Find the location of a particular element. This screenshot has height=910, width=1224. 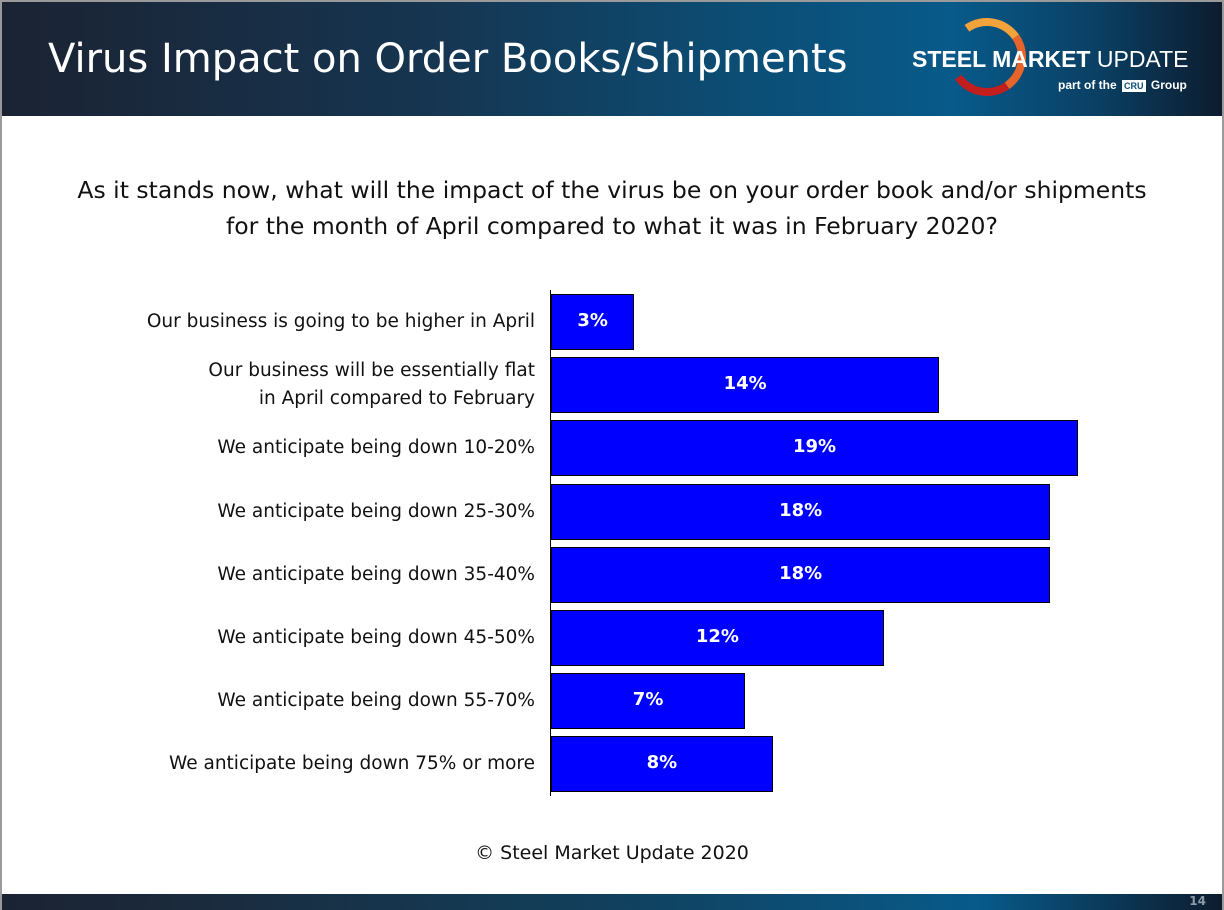

data-label: 14% is located at coordinates (745, 384).